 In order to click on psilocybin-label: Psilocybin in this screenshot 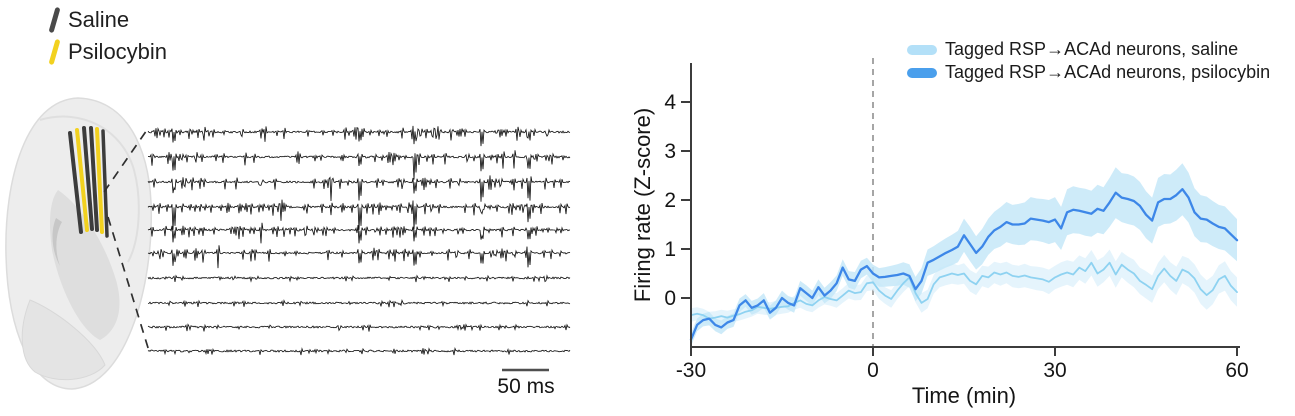, I will do `click(118, 51)`.